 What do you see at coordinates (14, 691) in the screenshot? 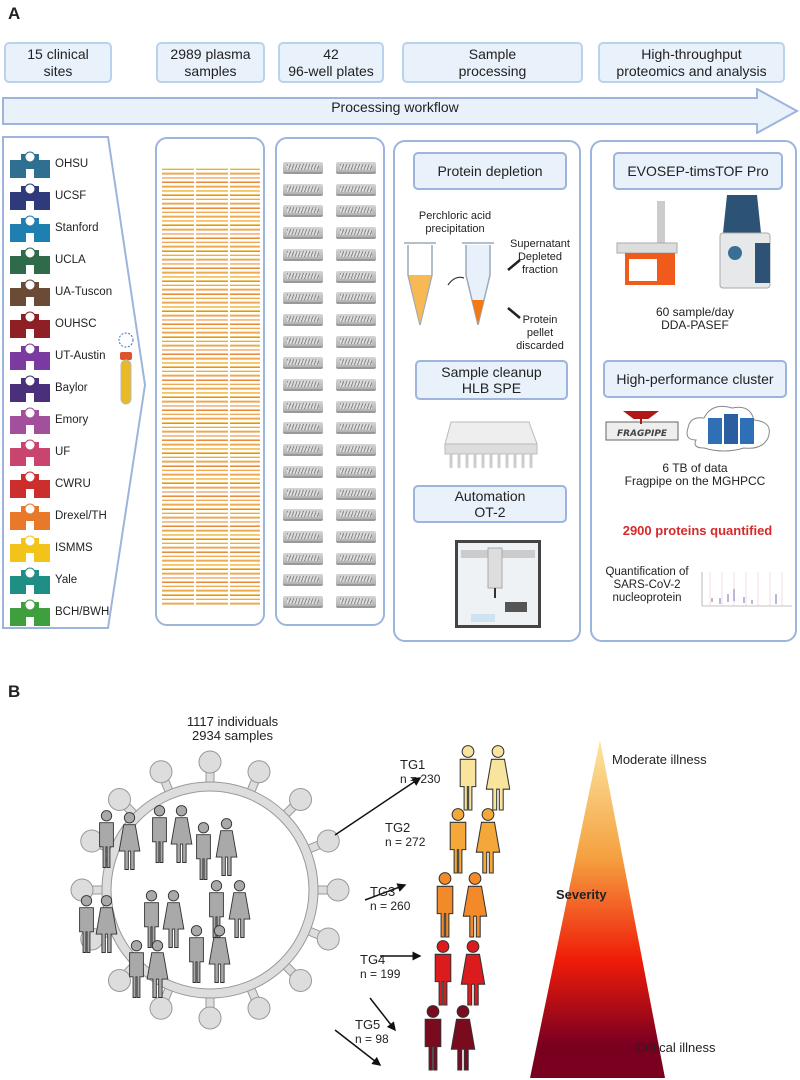
I see `panel-b-label: B` at bounding box center [14, 691].